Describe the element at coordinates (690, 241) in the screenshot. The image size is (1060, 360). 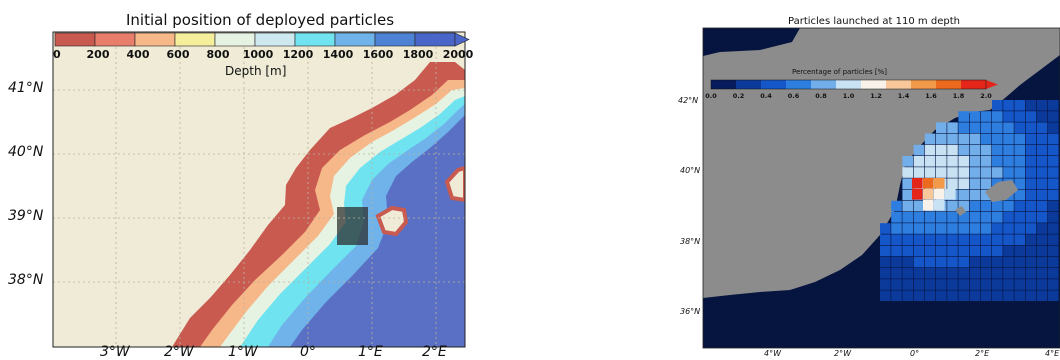
I see `right-lat-label-38n: 38°N` at that location.